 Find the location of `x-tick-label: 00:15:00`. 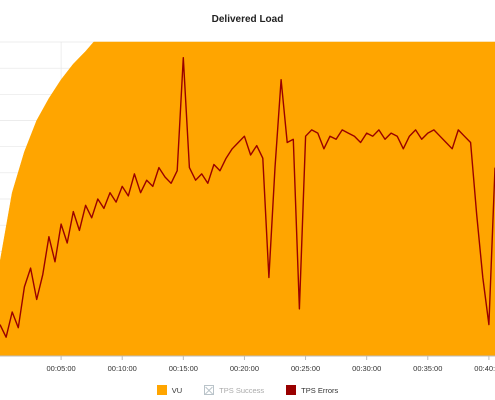

x-tick-label: 00:15:00 is located at coordinates (183, 368).